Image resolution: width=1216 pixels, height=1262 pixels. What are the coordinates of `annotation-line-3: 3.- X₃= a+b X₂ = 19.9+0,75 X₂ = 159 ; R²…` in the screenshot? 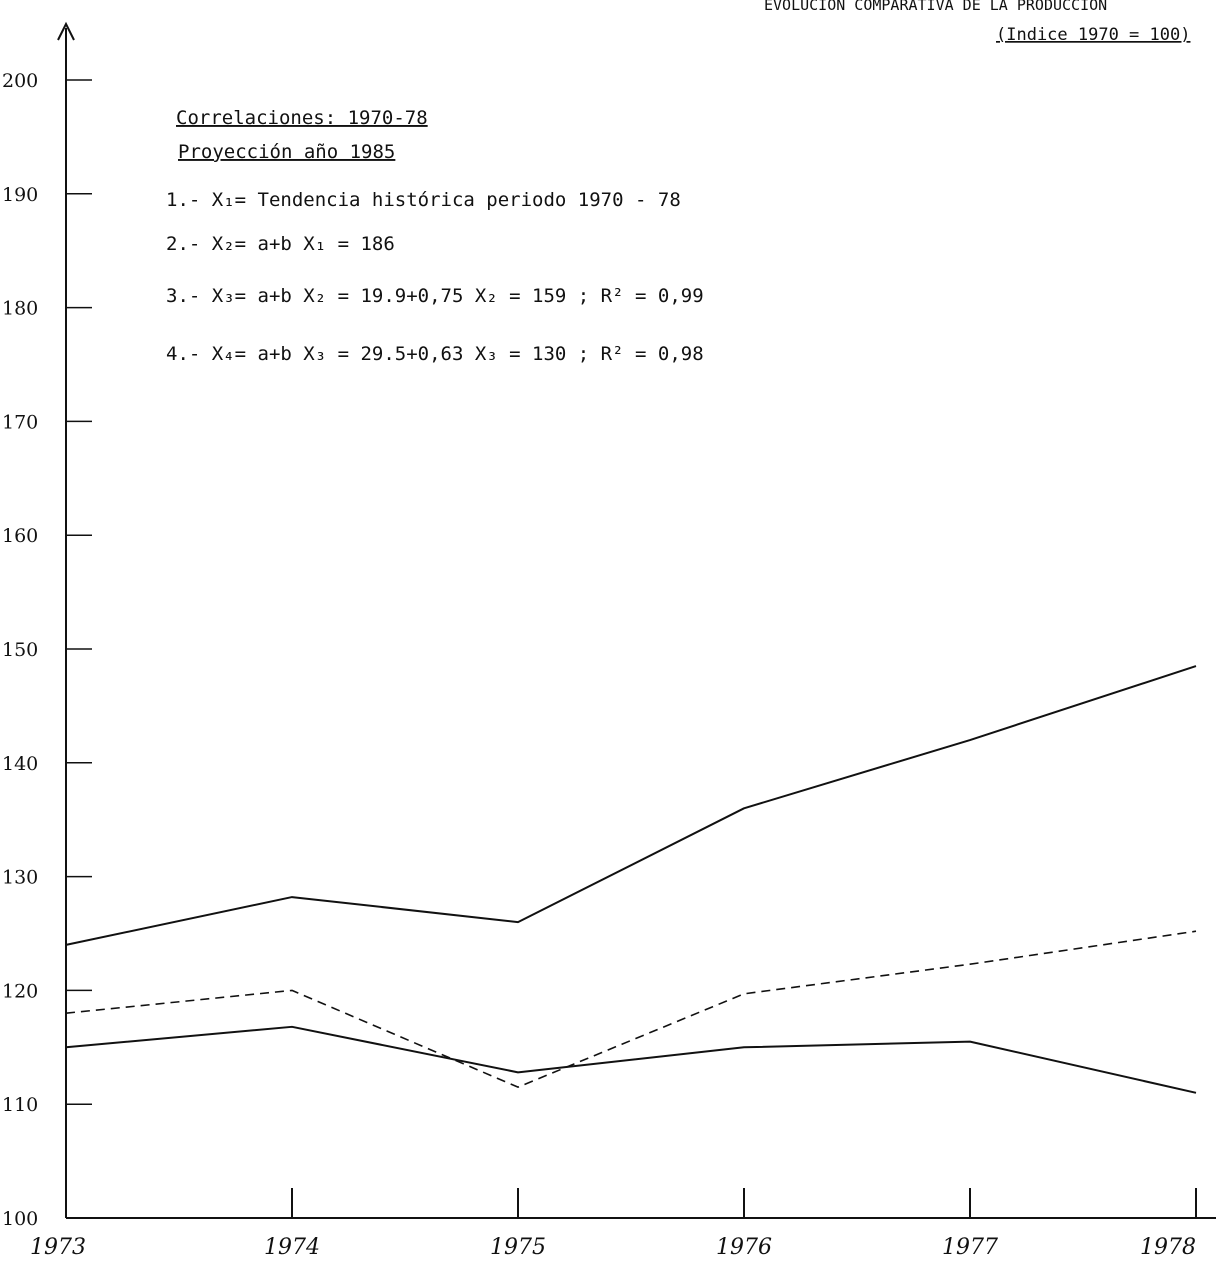 It's located at (435, 296).